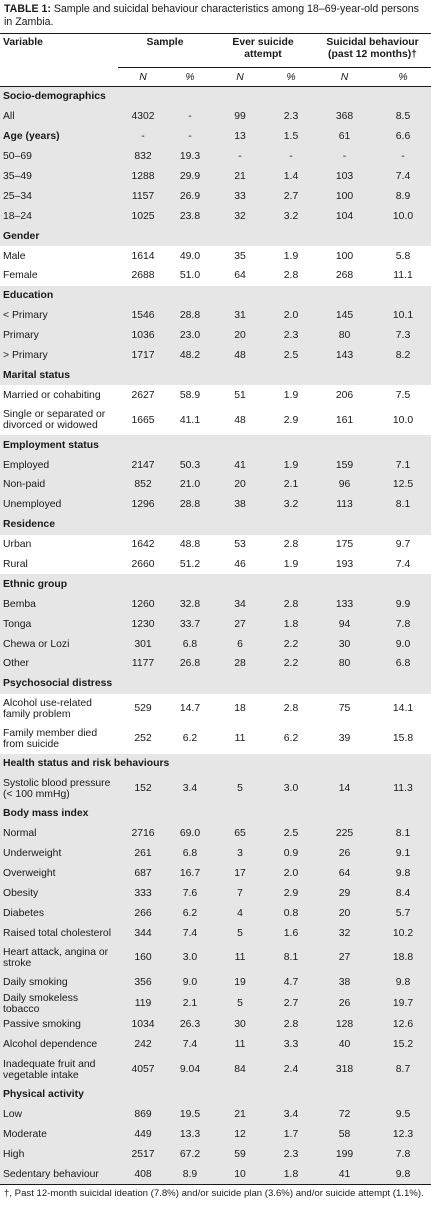 Image resolution: width=431 pixels, height=1230 pixels. What do you see at coordinates (190, 788) in the screenshot?
I see `table-cell: 3.4` at bounding box center [190, 788].